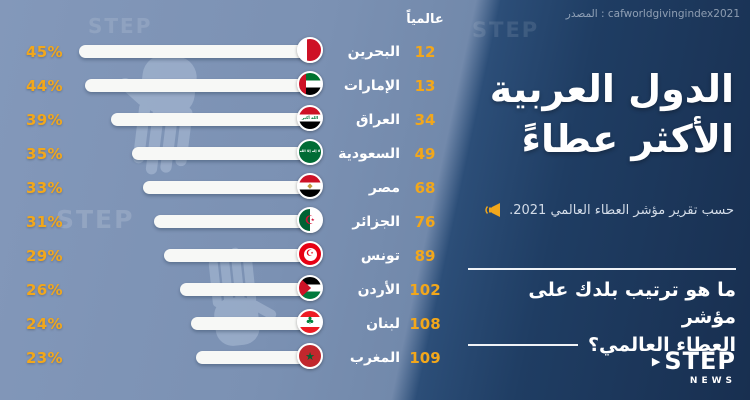 The height and width of the screenshot is (400, 750). I want to click on flag-emblem: لا إله إلا الله, so click(310, 152).